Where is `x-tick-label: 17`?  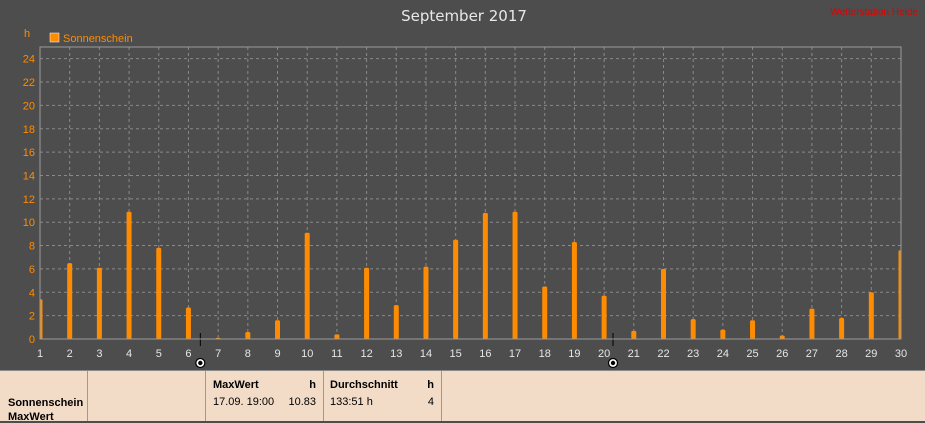
x-tick-label: 17 is located at coordinates (515, 354).